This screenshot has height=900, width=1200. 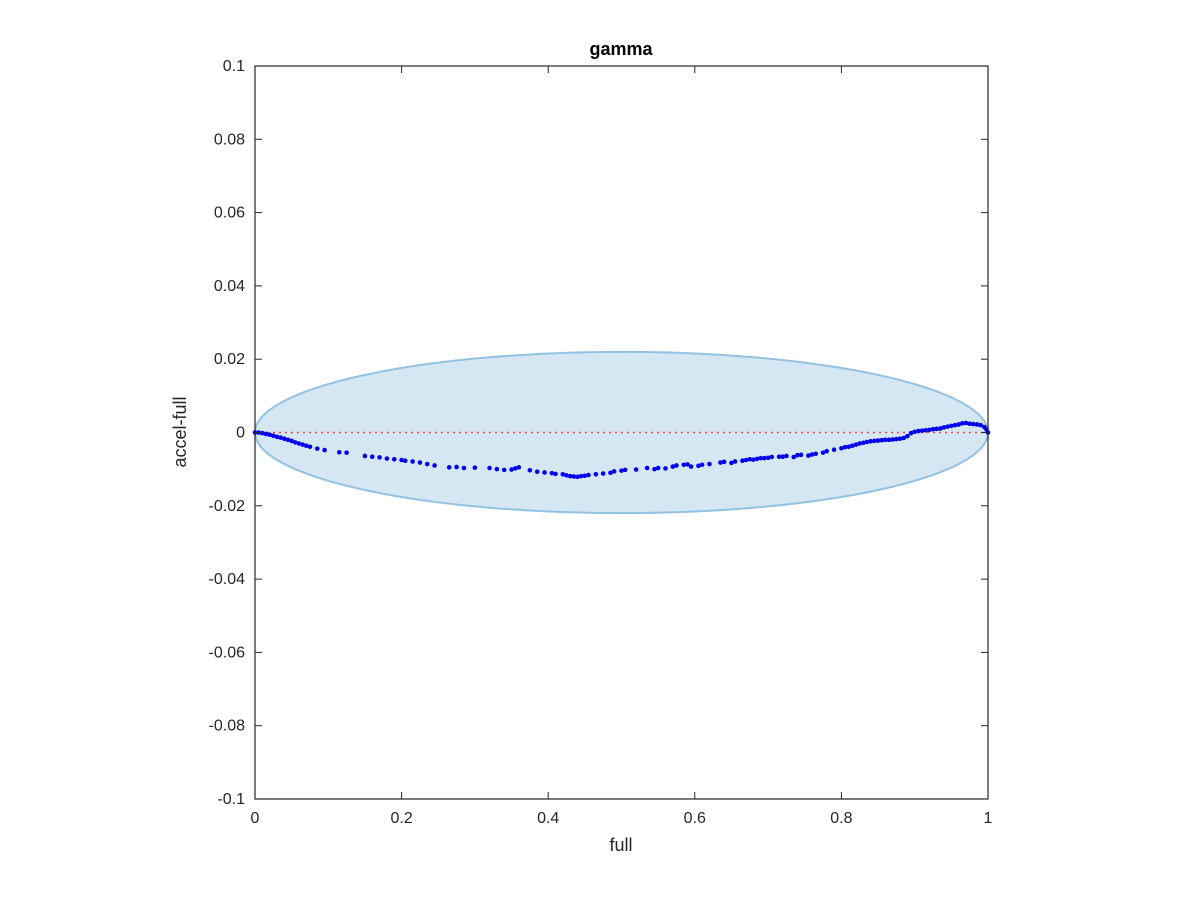 What do you see at coordinates (229, 139) in the screenshot?
I see `y-tick-label: 0.08` at bounding box center [229, 139].